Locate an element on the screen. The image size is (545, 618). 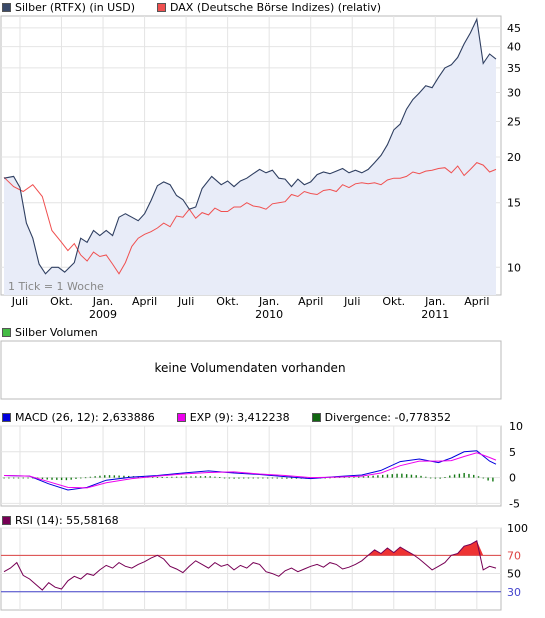
legend-silber: Silber (RTFX) (in USD) is located at coordinates (68, 7).